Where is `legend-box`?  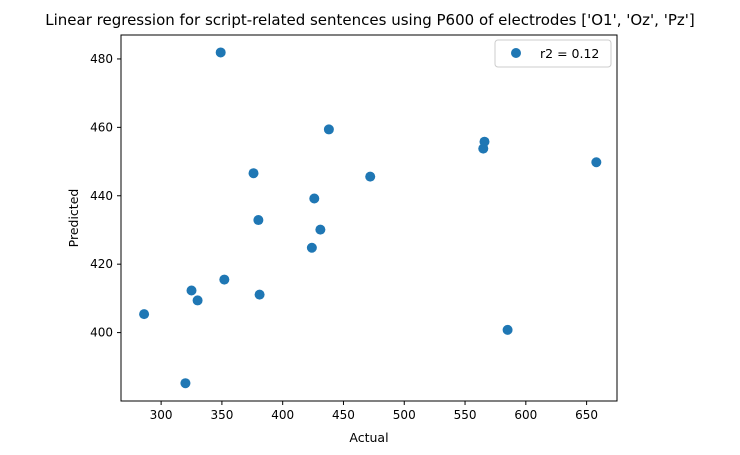 legend-box is located at coordinates (553, 53).